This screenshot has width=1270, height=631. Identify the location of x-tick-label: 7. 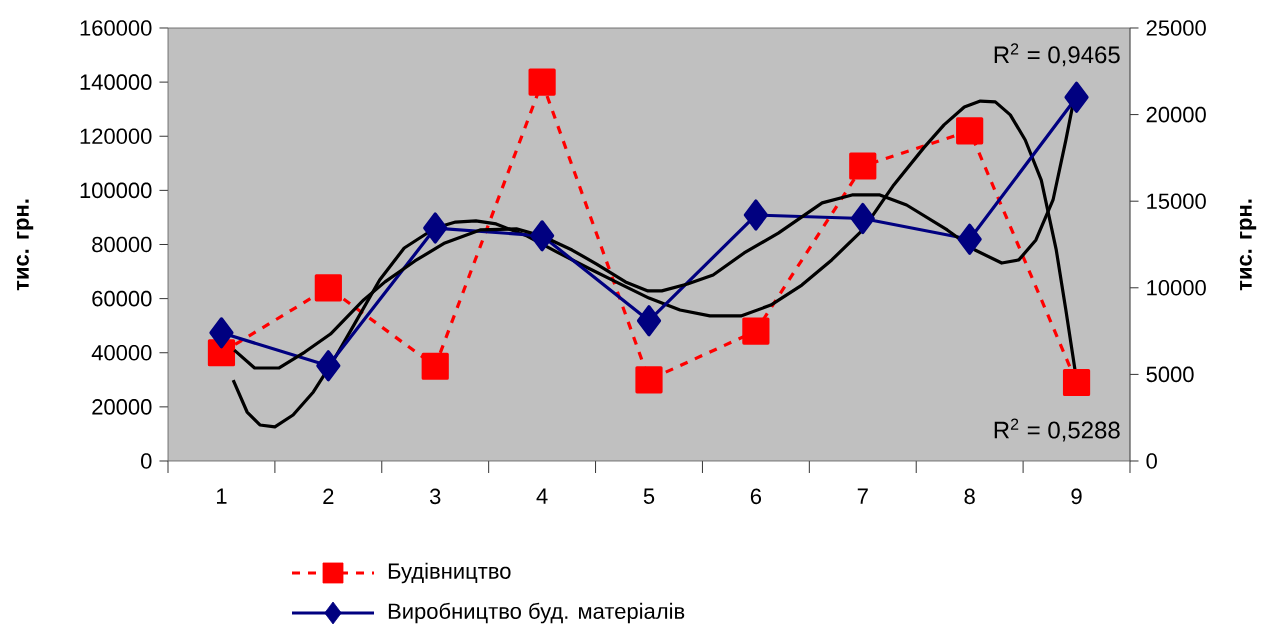
(862, 496).